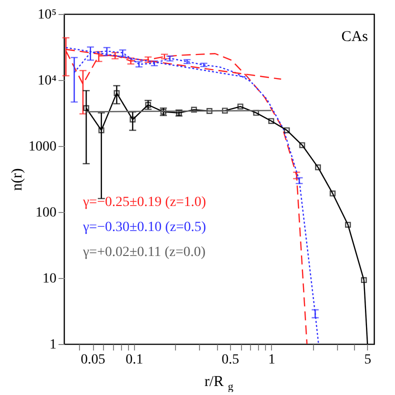  Describe the element at coordinates (18, 179) in the screenshot. I see `y-axis-title: n(r)` at that location.